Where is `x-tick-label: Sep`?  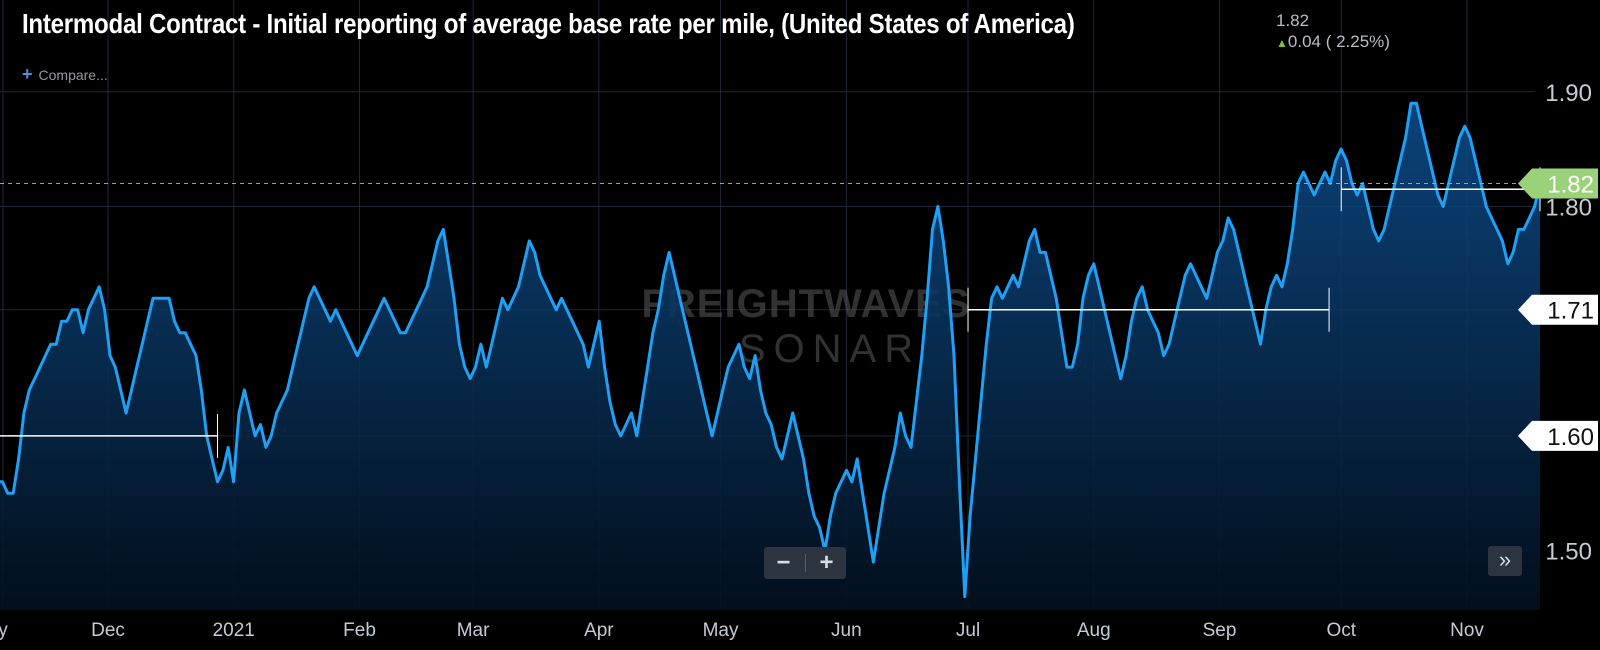 x-tick-label: Sep is located at coordinates (1220, 630).